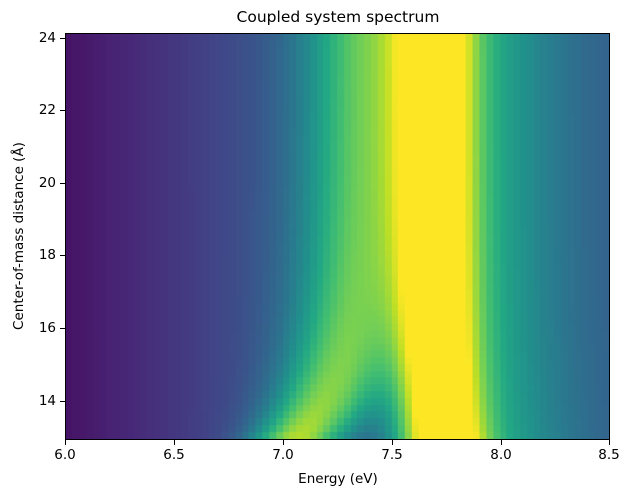 Image resolution: width=631 pixels, height=498 pixels. I want to click on x-tick-label: 7.0, so click(283, 455).